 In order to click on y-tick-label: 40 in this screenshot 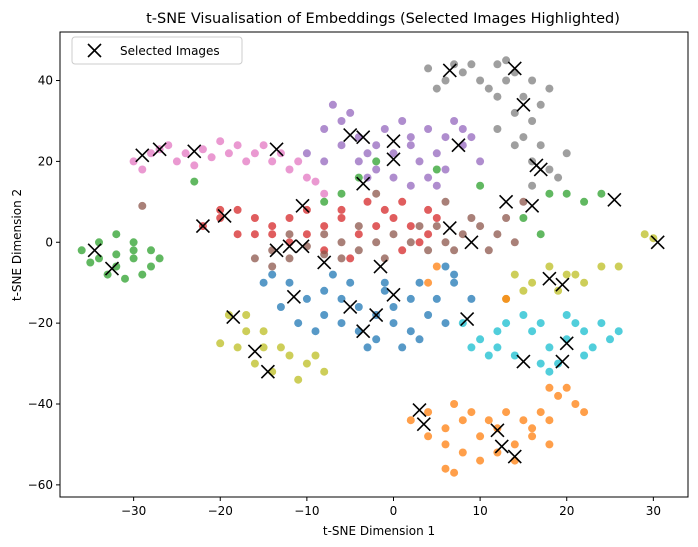, I will do `click(45, 81)`.